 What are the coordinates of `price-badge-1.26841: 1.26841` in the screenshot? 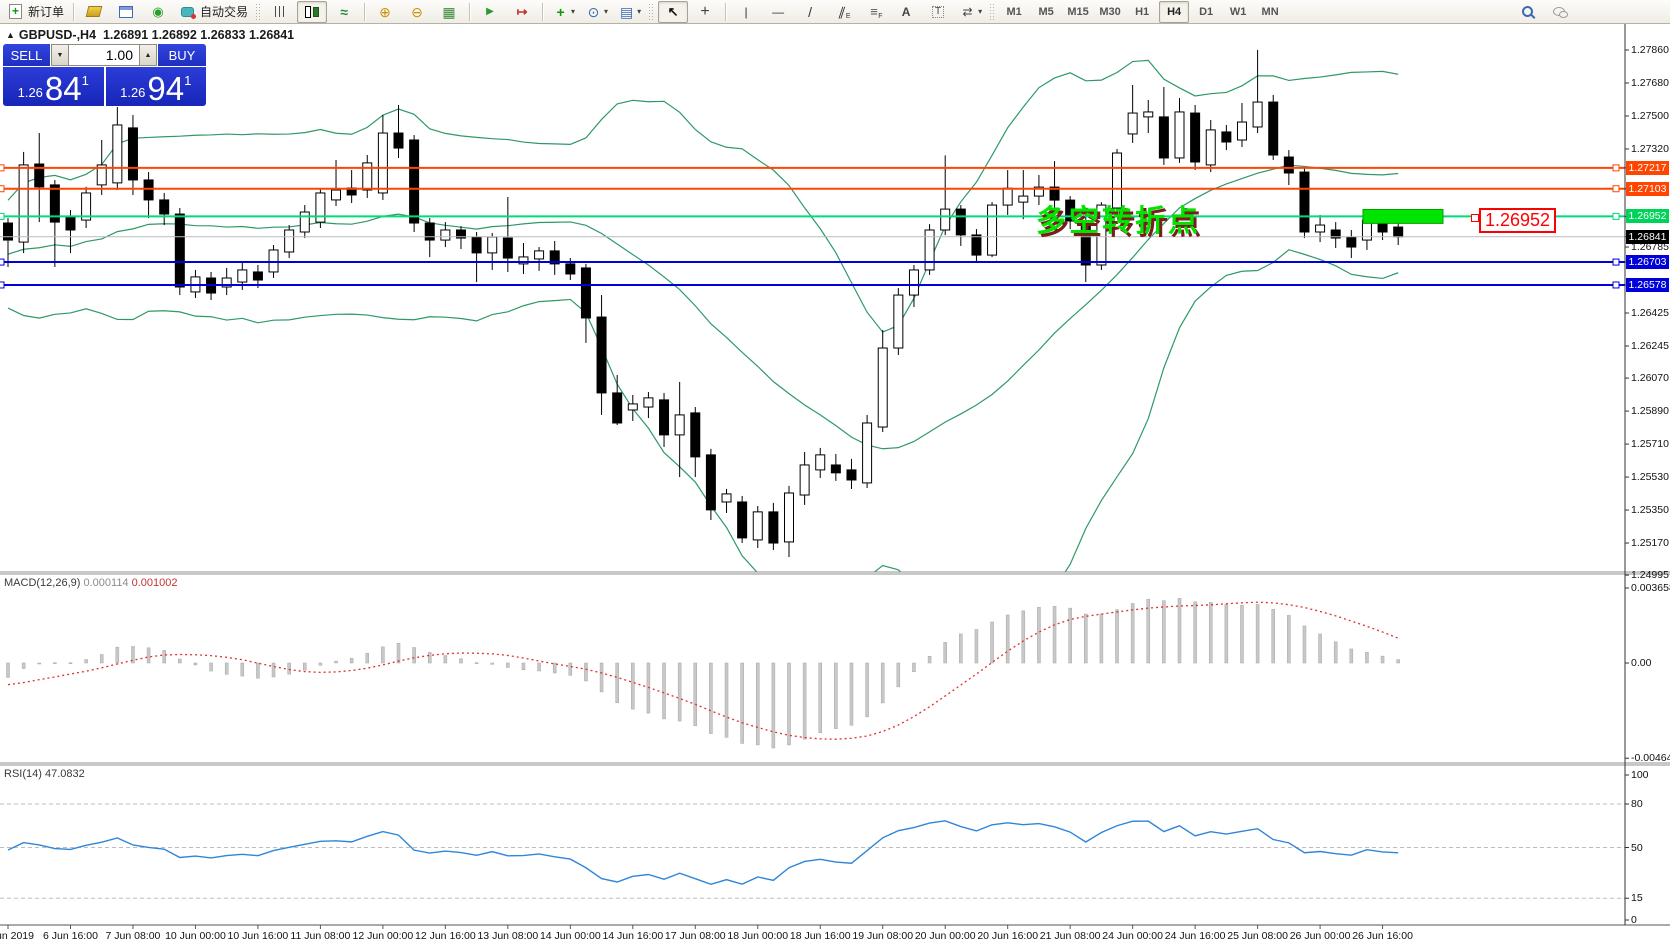 It's located at (1647, 236).